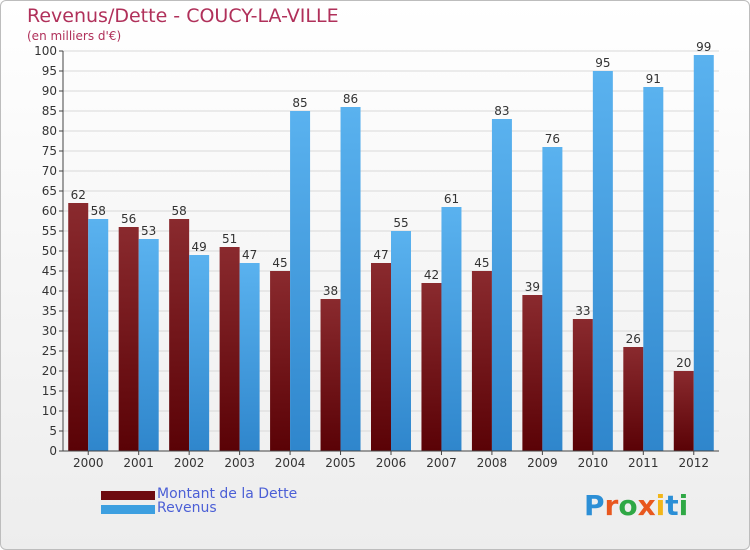  Describe the element at coordinates (653, 269) in the screenshot. I see `bar-revenus-2011` at that location.